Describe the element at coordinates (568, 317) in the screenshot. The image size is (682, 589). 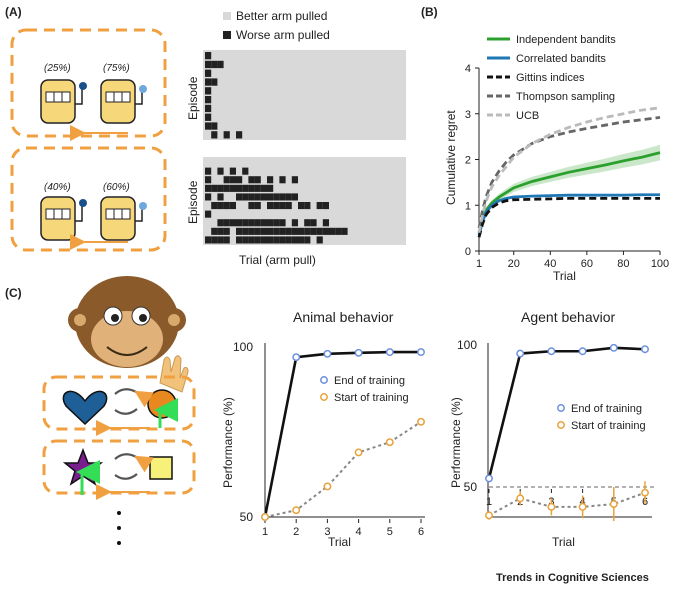
I see `chart-title: Agent behavior` at that location.